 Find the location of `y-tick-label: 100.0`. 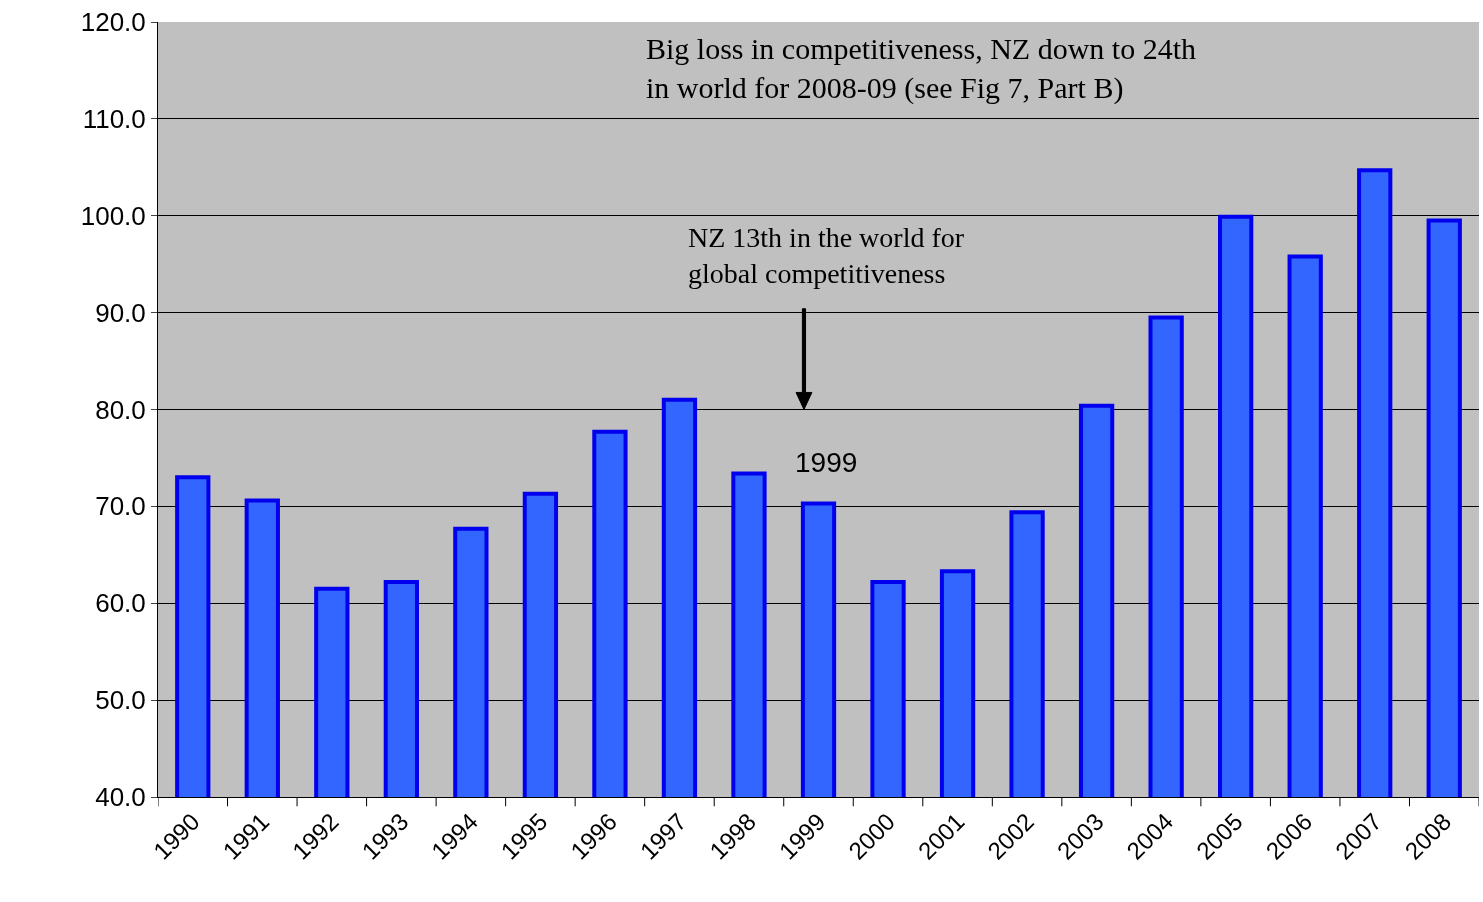

y-tick-label: 100.0 is located at coordinates (113, 215).